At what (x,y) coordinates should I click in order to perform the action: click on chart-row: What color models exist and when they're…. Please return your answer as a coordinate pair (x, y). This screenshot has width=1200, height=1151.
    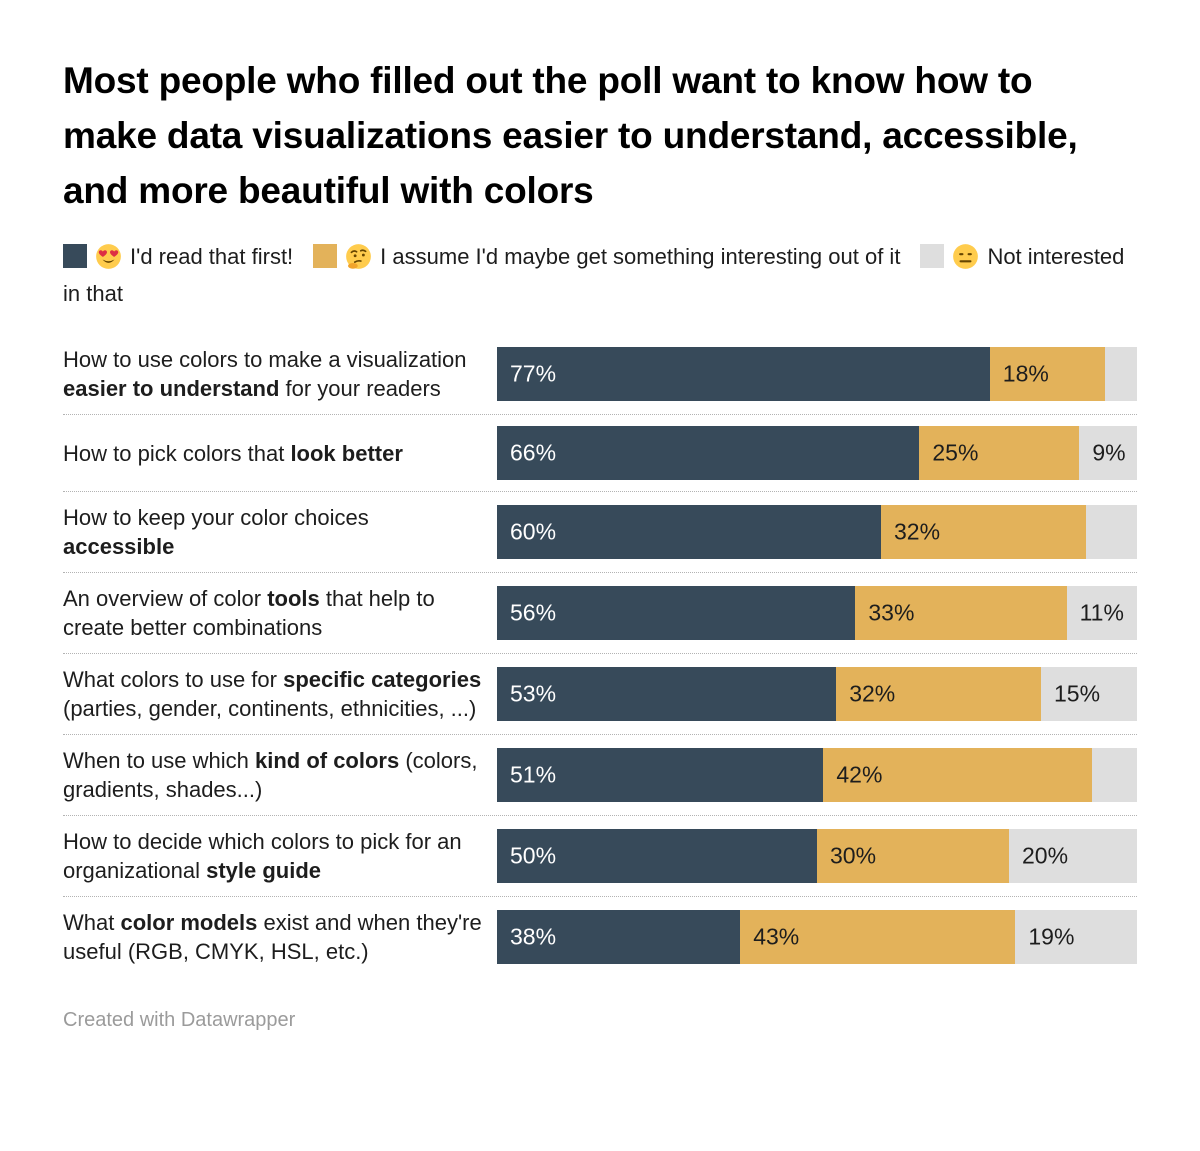
    Looking at the image, I should click on (600, 936).